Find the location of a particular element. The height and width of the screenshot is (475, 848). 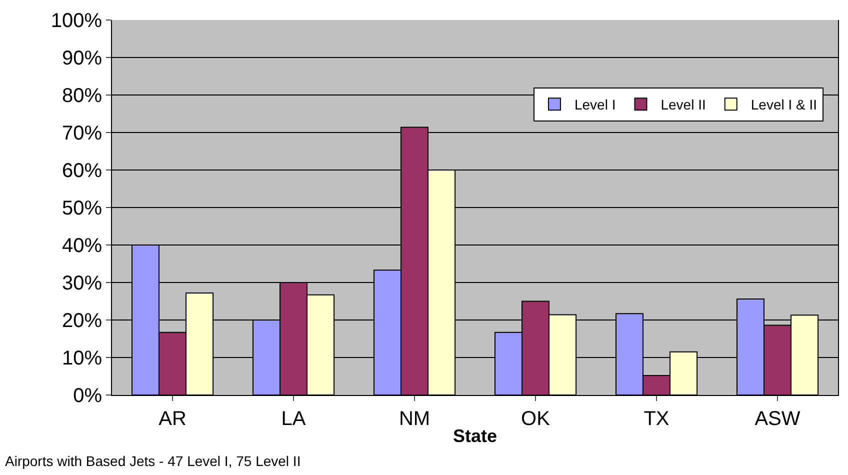

y-tick-label: 10% is located at coordinates (82, 359).